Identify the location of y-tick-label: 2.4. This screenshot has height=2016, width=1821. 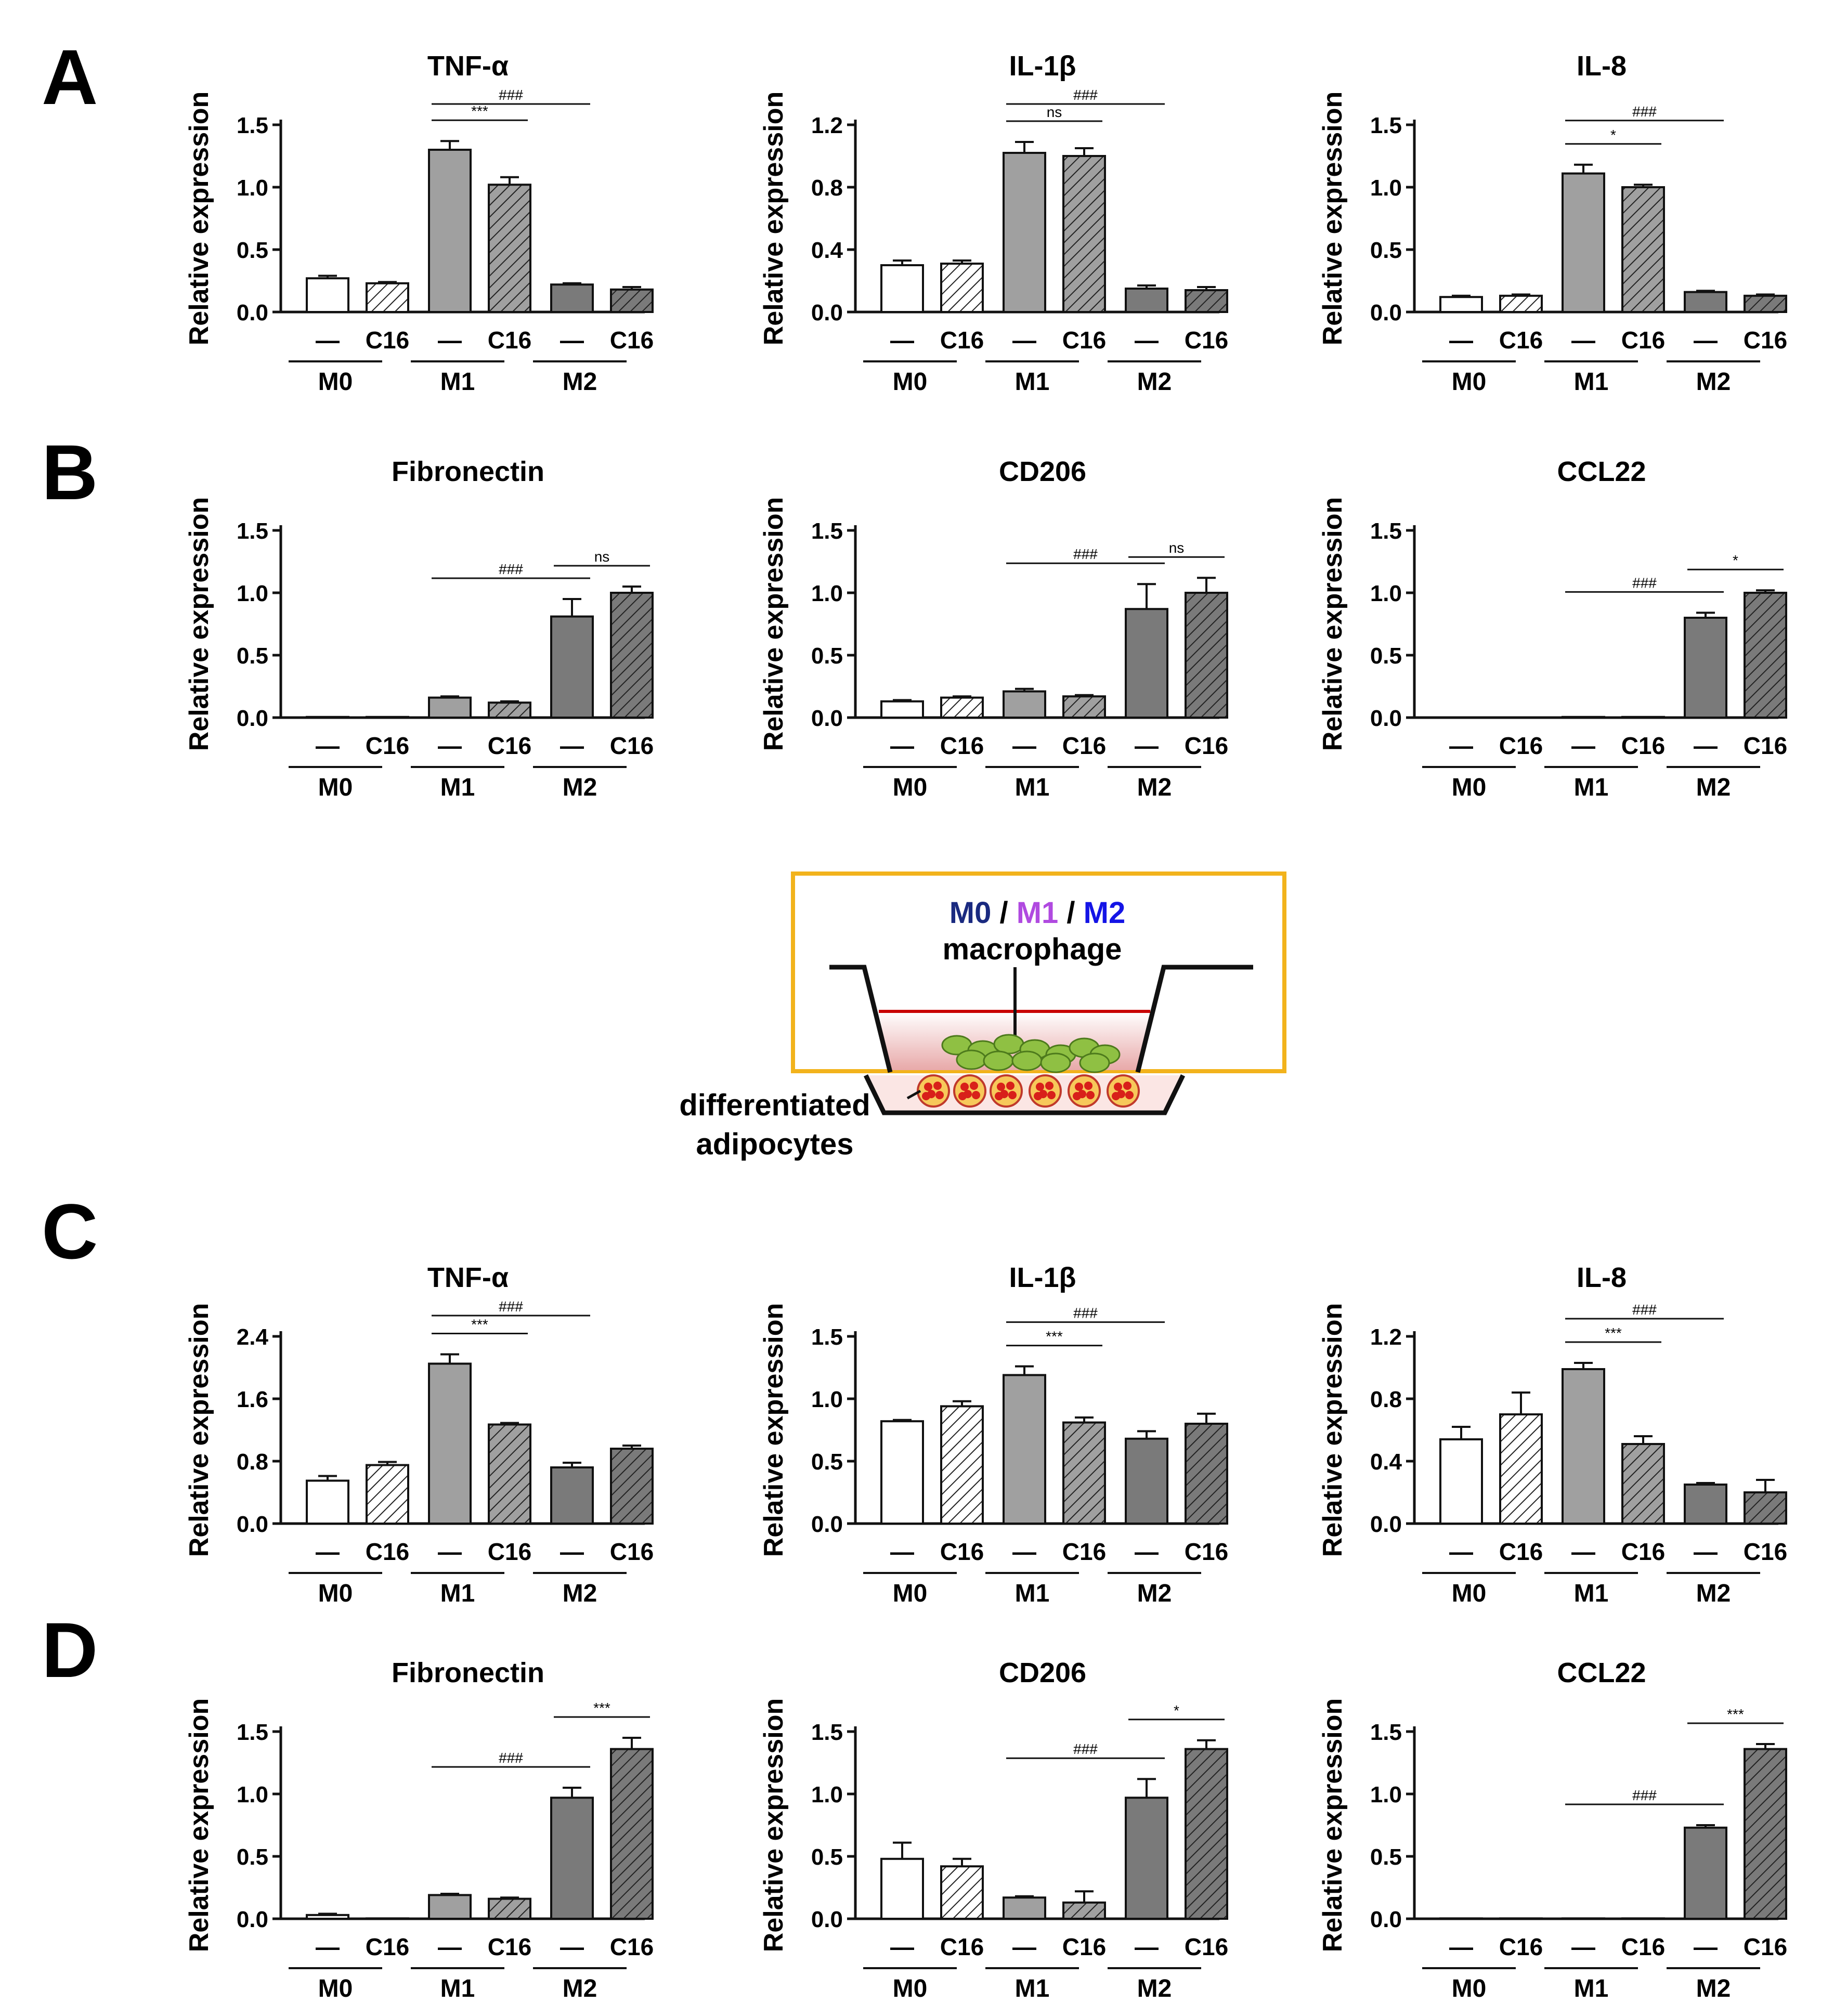
(253, 1337).